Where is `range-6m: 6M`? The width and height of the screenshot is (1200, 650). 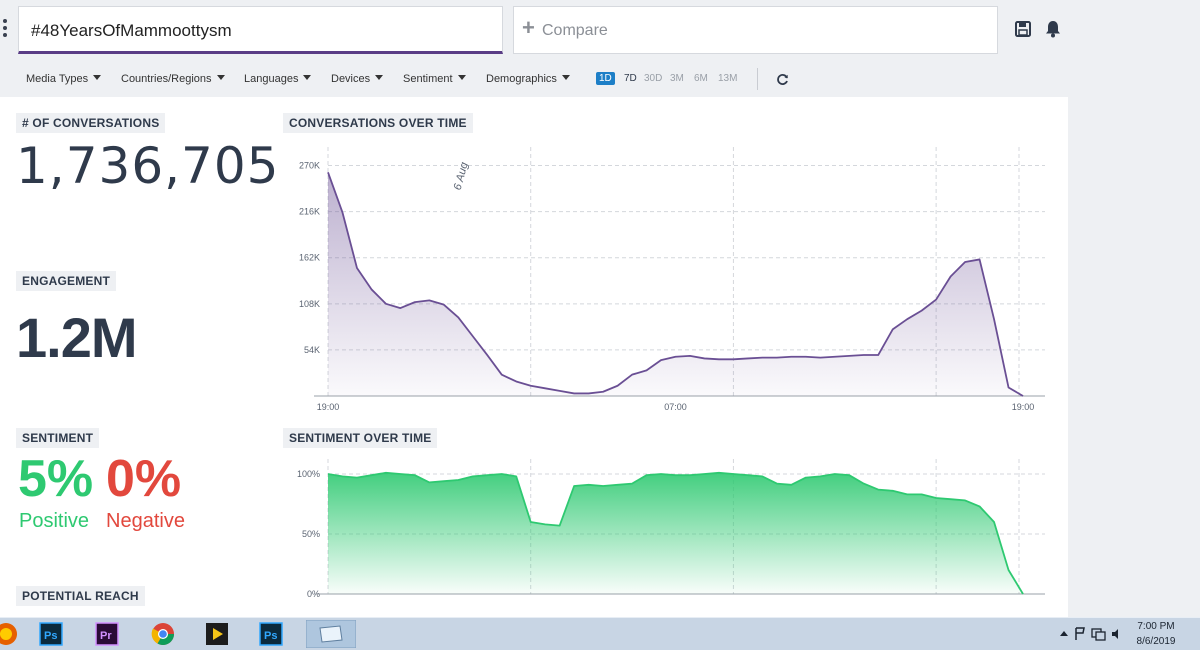
range-6m: 6M is located at coordinates (701, 78).